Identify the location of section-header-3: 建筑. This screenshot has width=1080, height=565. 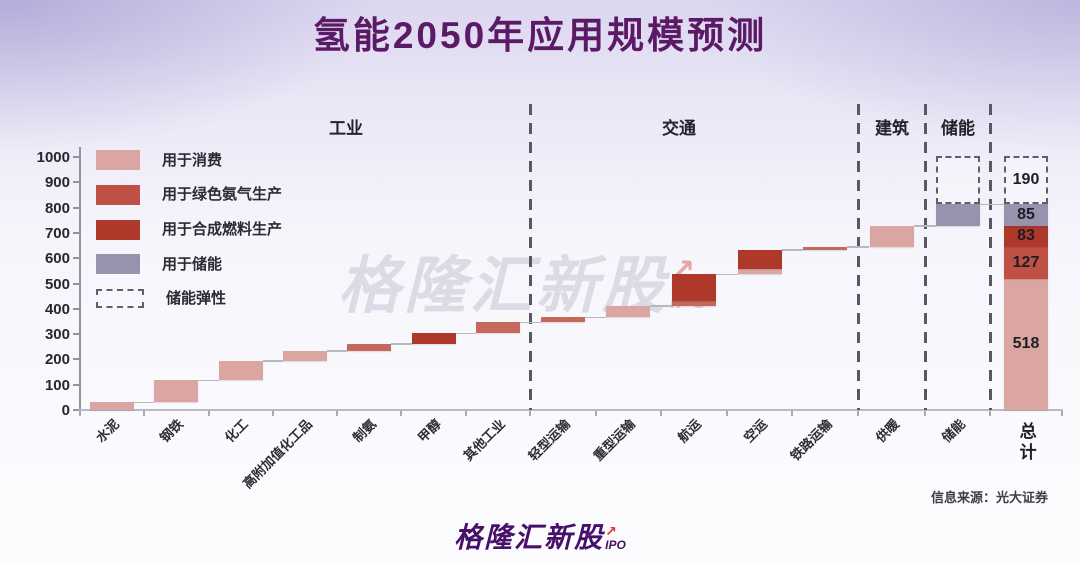
(892, 128).